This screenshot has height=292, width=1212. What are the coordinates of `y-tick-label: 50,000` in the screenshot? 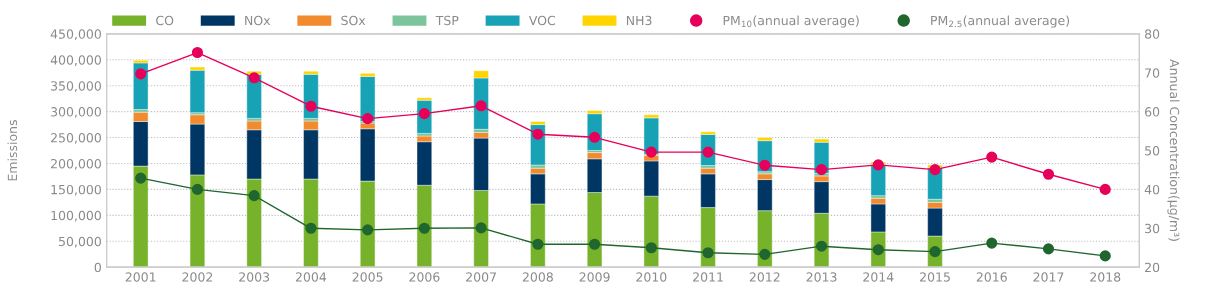 It's located at (80, 242).